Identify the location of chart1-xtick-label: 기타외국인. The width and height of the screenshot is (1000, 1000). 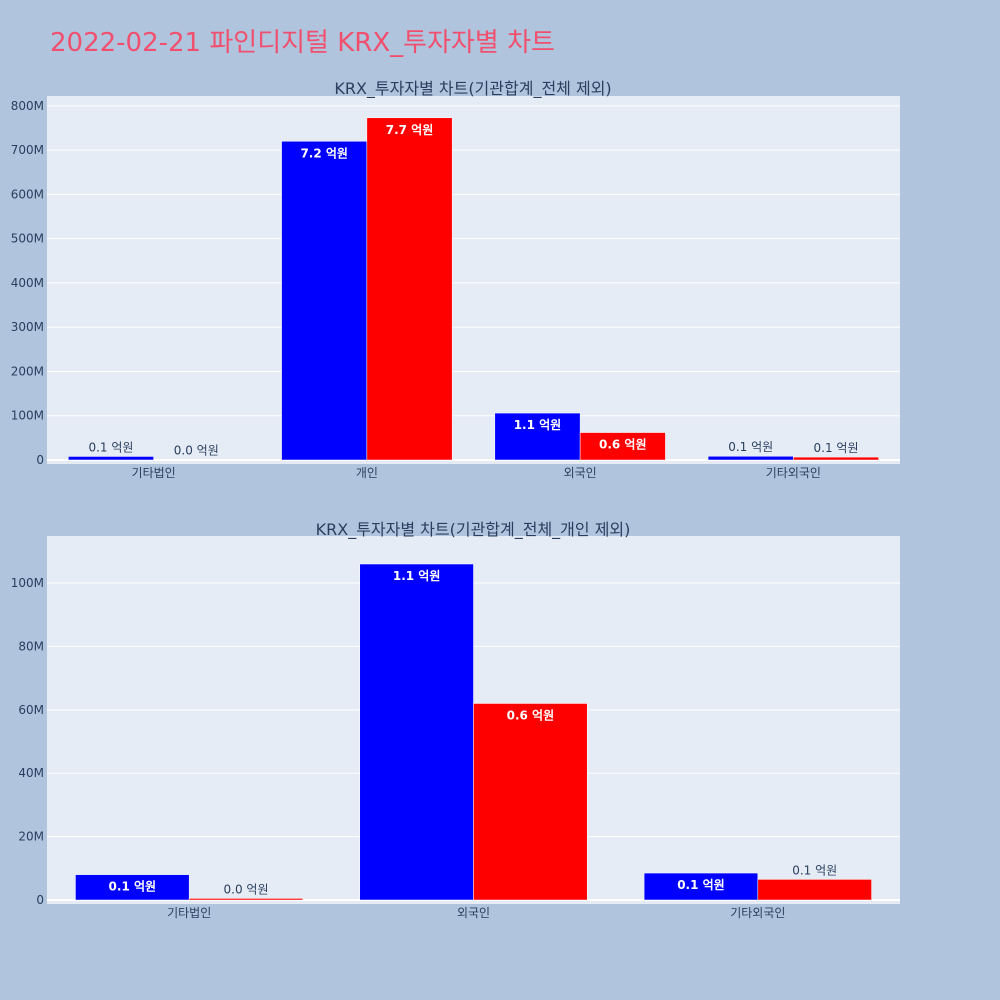
(793, 473).